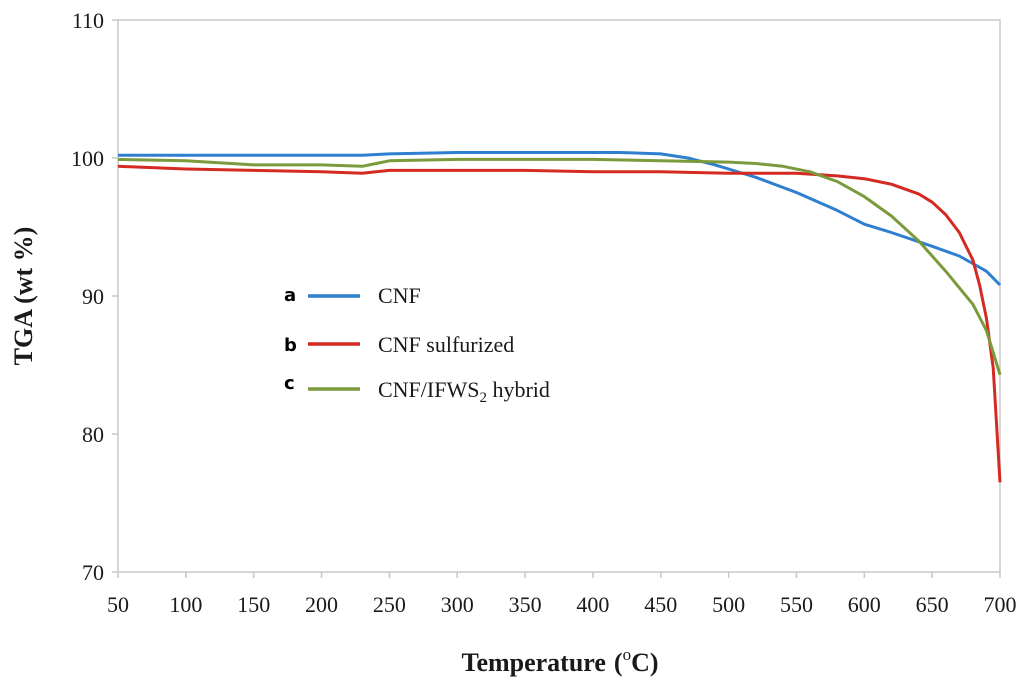 Image resolution: width=1024 pixels, height=686 pixels. I want to click on y-tick-label: 70, so click(93, 572).